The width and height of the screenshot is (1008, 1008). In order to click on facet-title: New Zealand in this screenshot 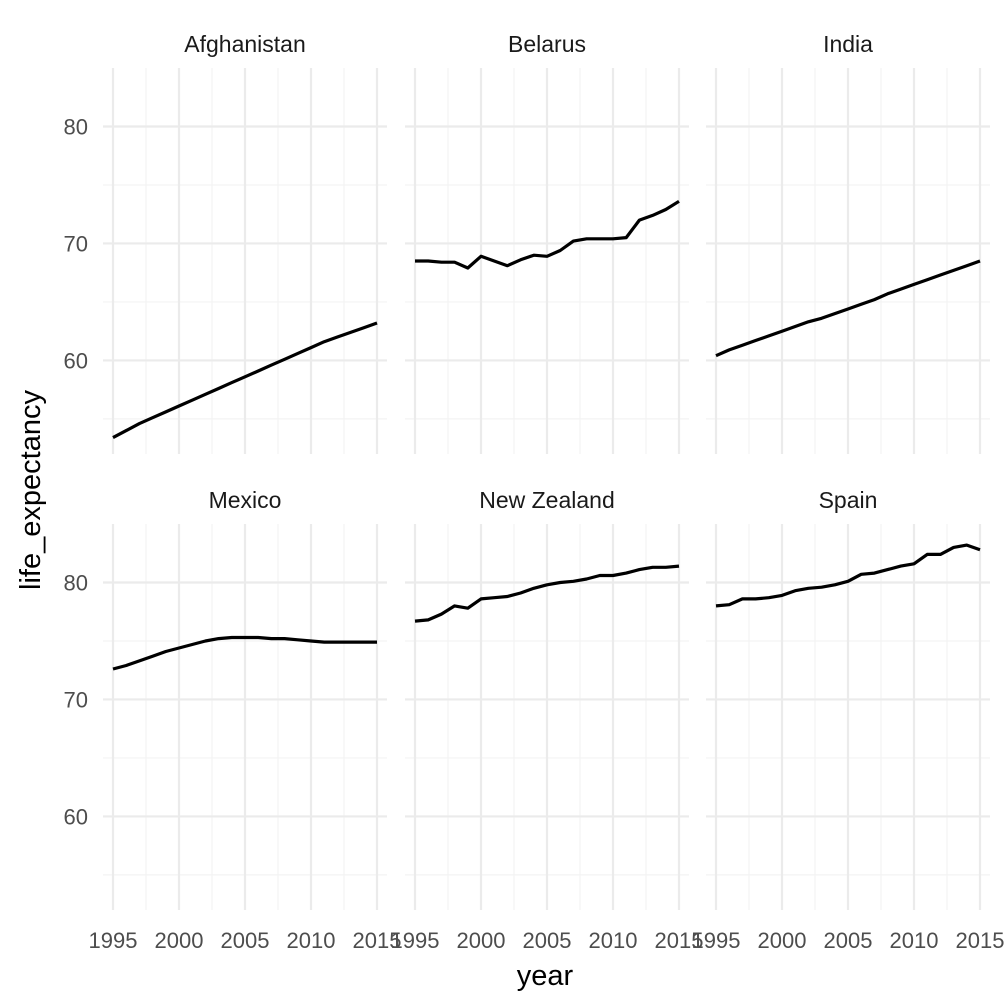, I will do `click(547, 500)`.